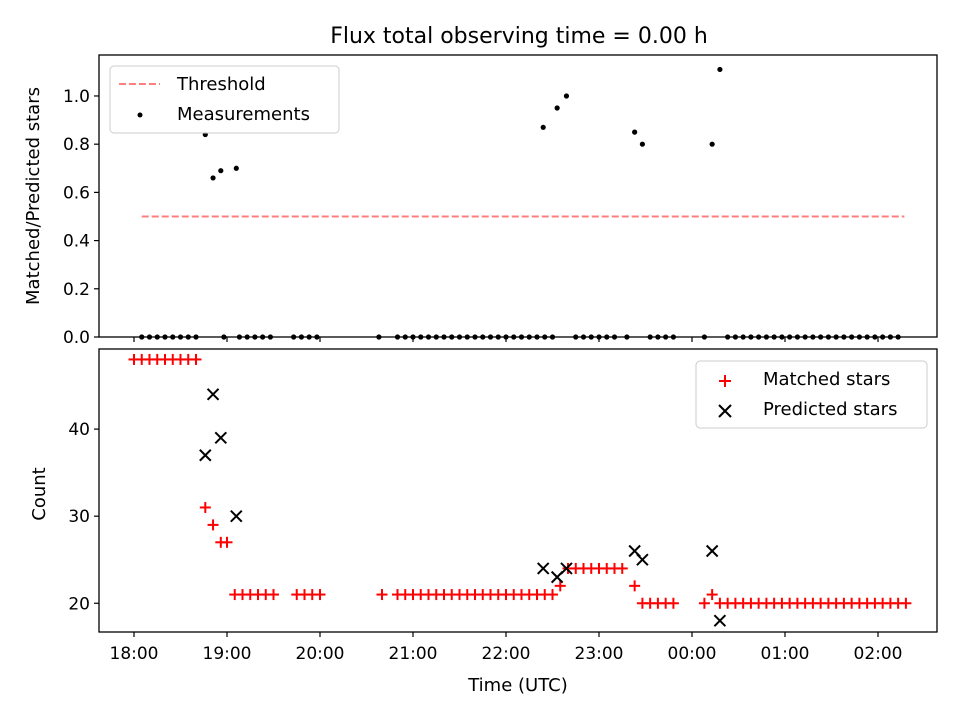  I want to click on bottom-y-axis-label: Count, so click(39, 493).